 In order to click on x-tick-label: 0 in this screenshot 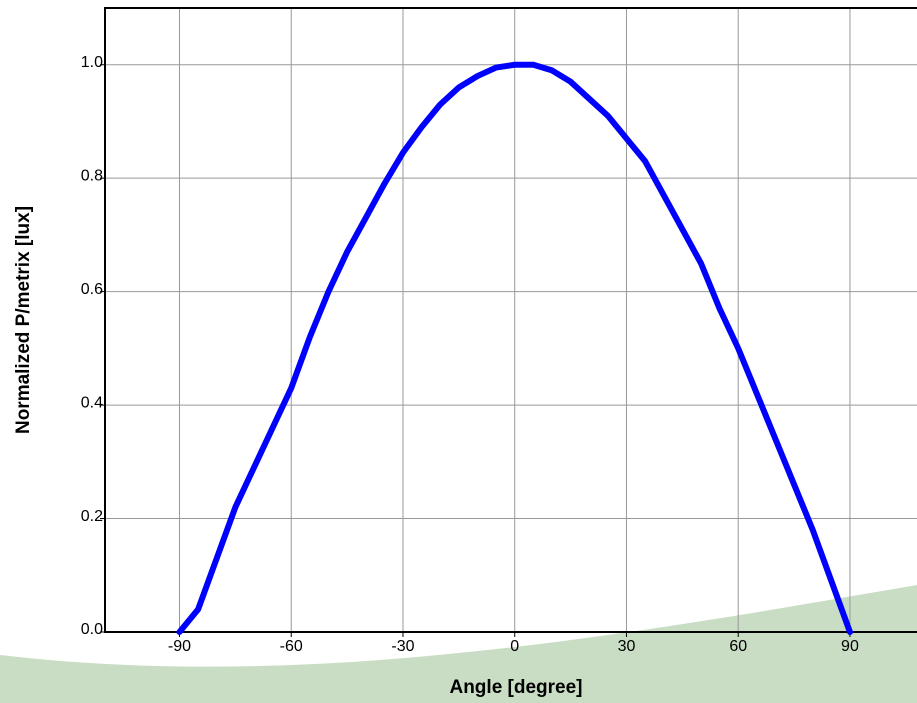, I will do `click(514, 646)`.